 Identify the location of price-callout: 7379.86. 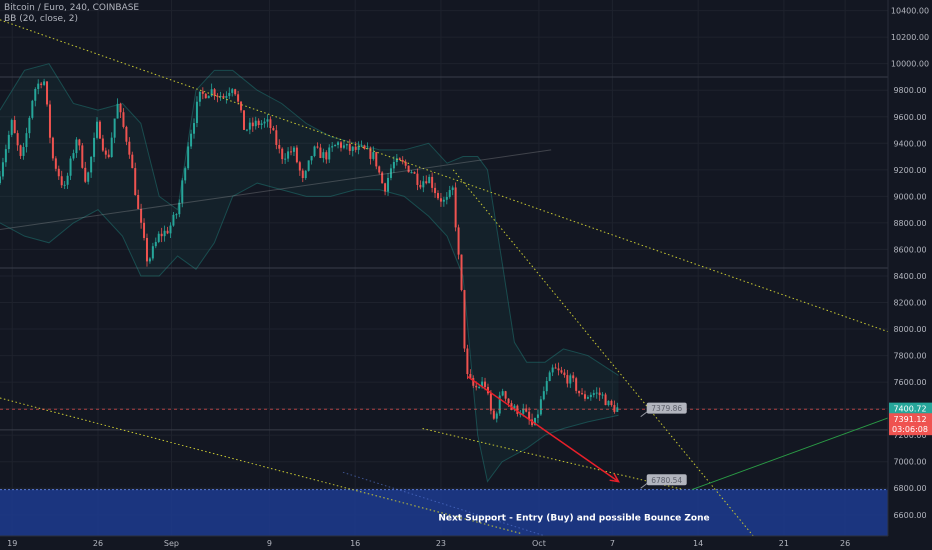
(663, 410).